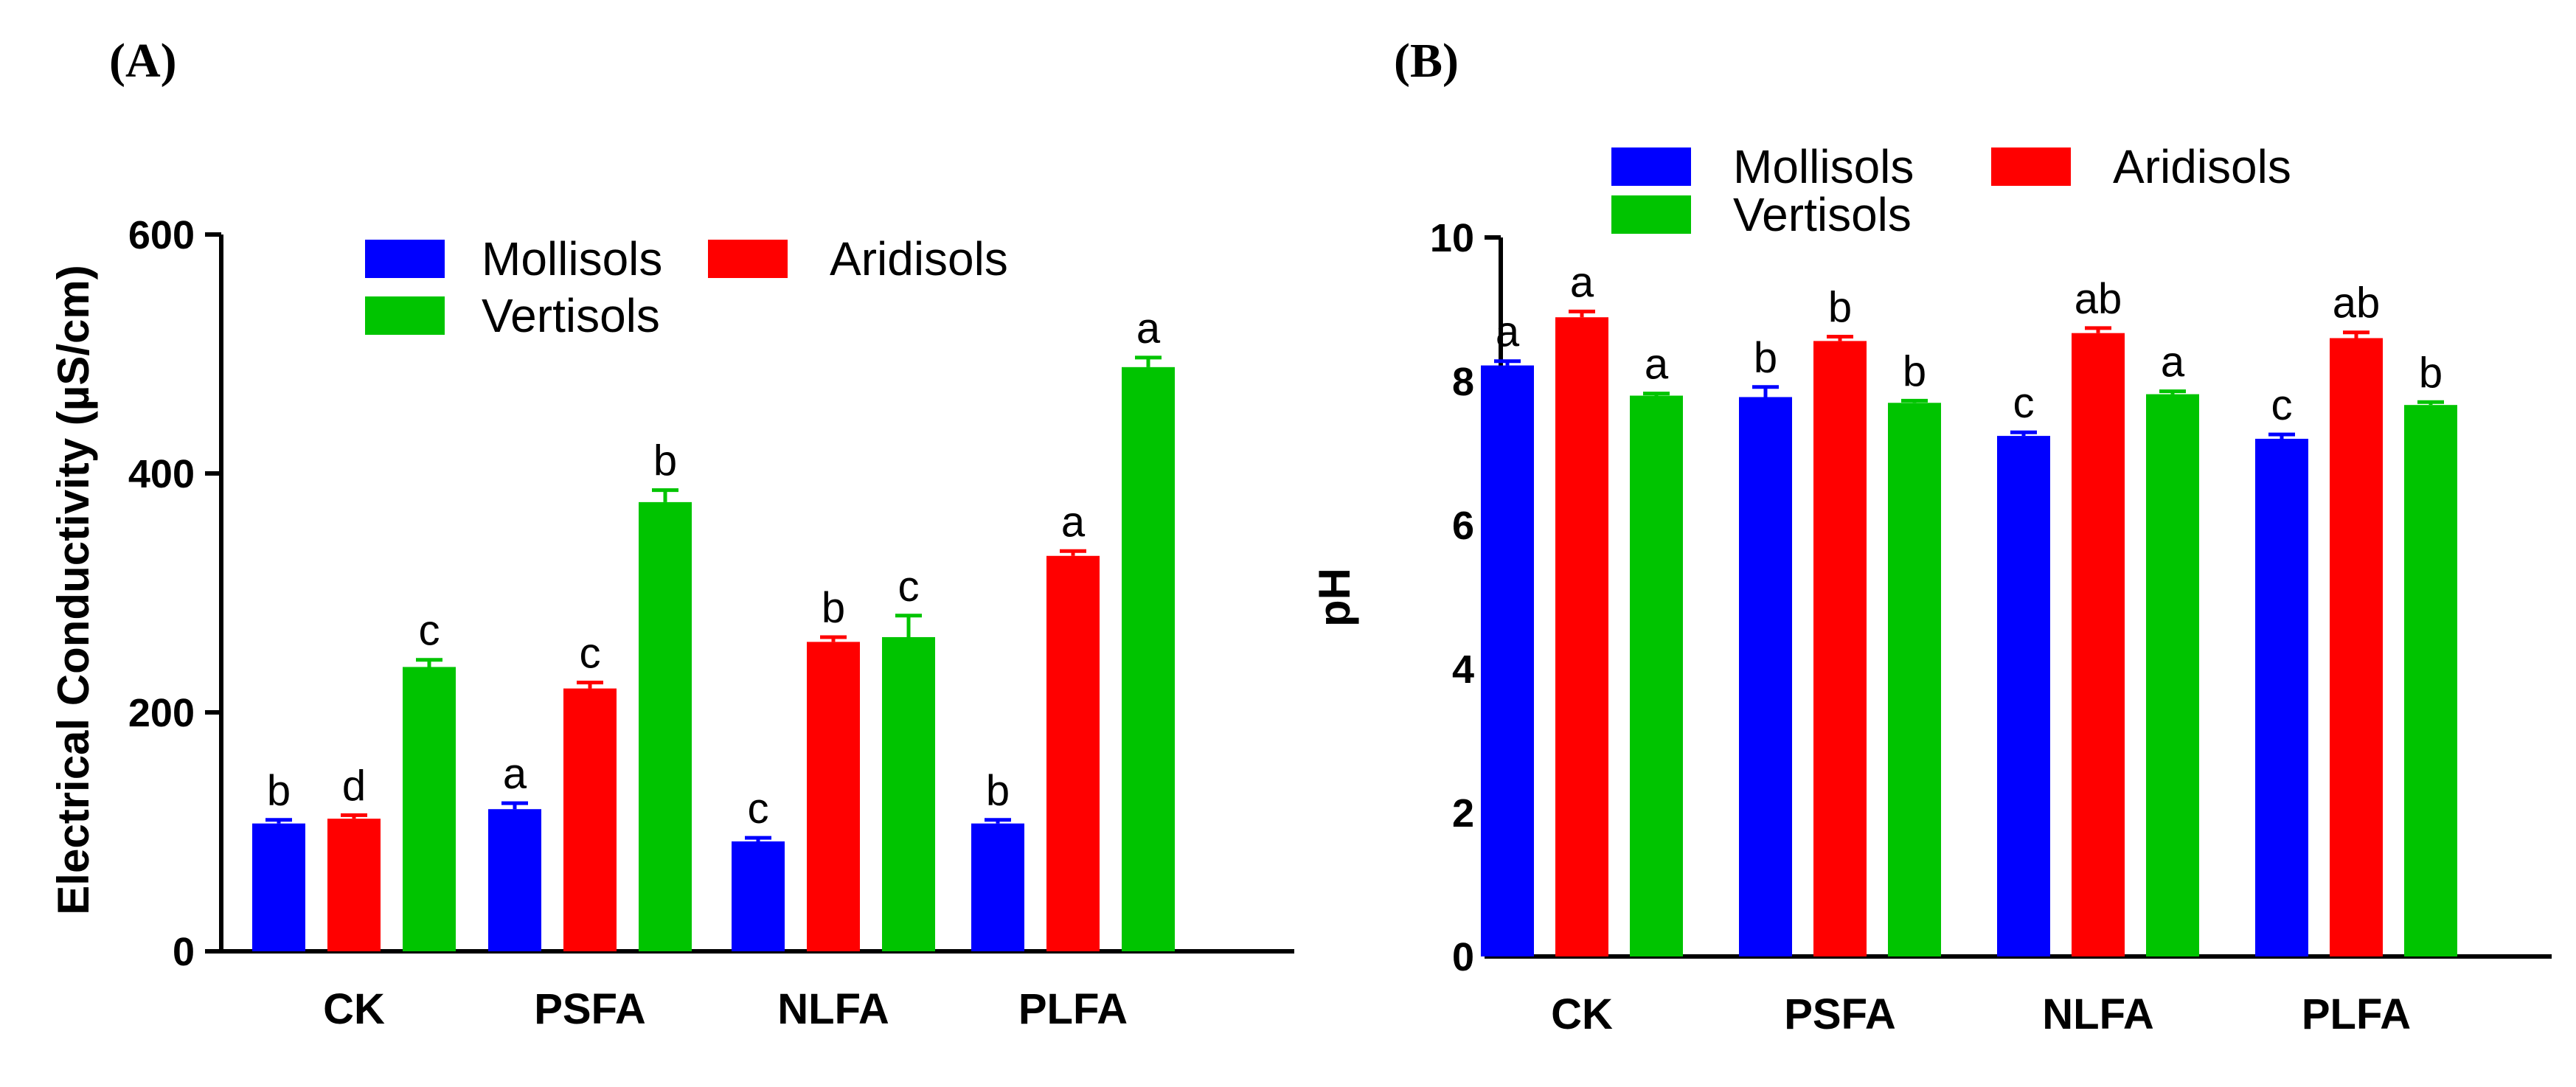 The height and width of the screenshot is (1087, 2576). What do you see at coordinates (665, 726) in the screenshot?
I see `a-bar-vertisols-psfa` at bounding box center [665, 726].